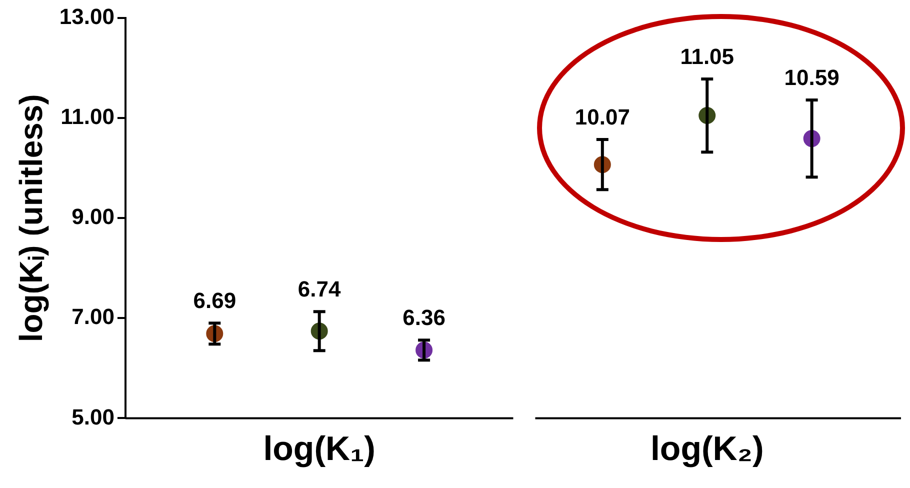  Describe the element at coordinates (93, 317) in the screenshot. I see `y-tick-label: 7.00` at that location.